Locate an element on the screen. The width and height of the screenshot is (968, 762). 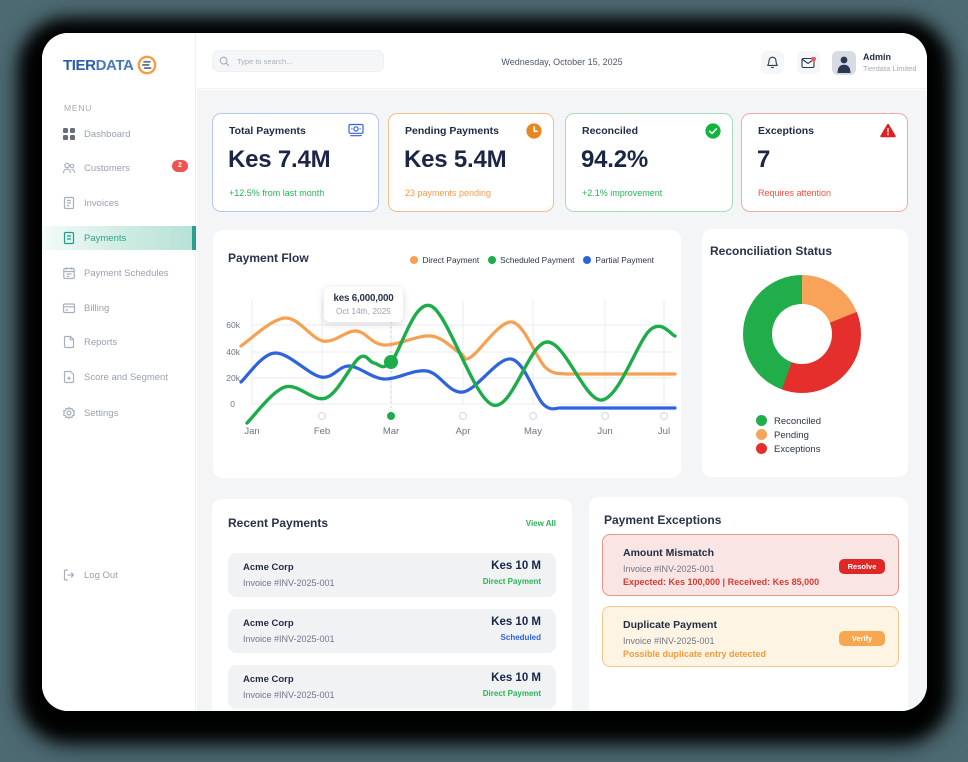
svg-text: 0 is located at coordinates (232, 404).